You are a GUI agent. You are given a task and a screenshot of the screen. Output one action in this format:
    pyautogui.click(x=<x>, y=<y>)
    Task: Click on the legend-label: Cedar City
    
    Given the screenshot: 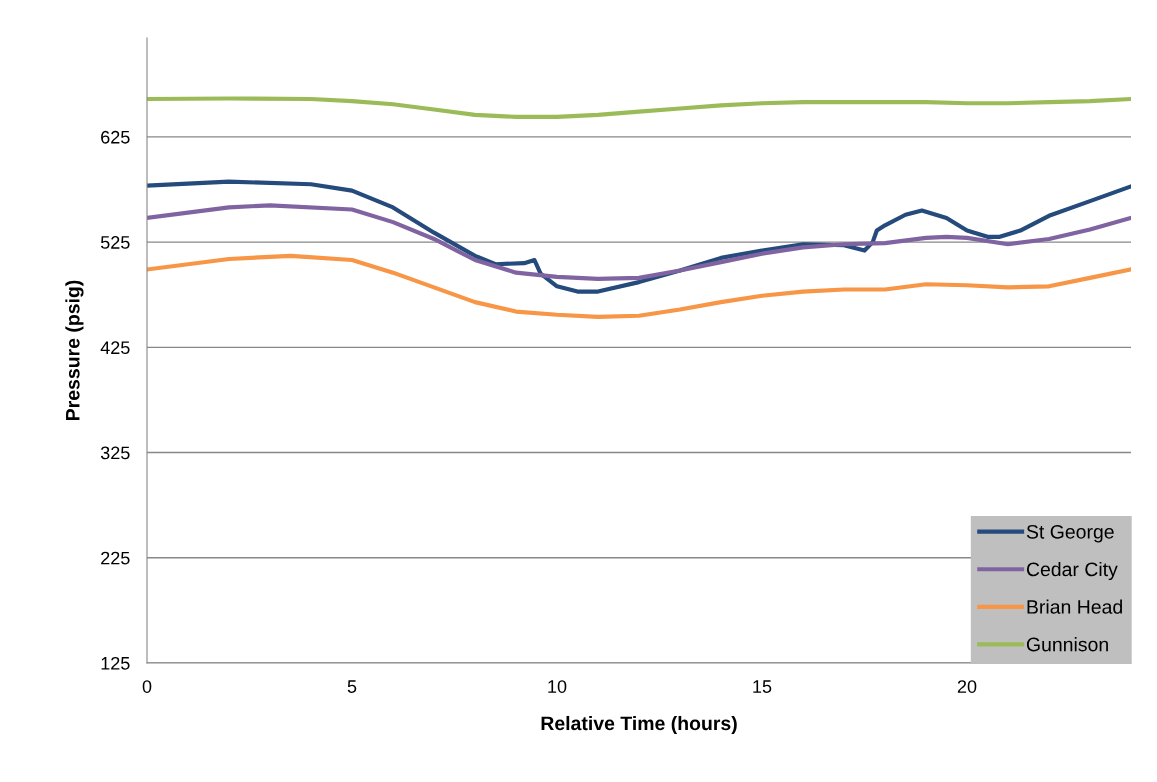 What is the action you would take?
    pyautogui.click(x=1072, y=571)
    